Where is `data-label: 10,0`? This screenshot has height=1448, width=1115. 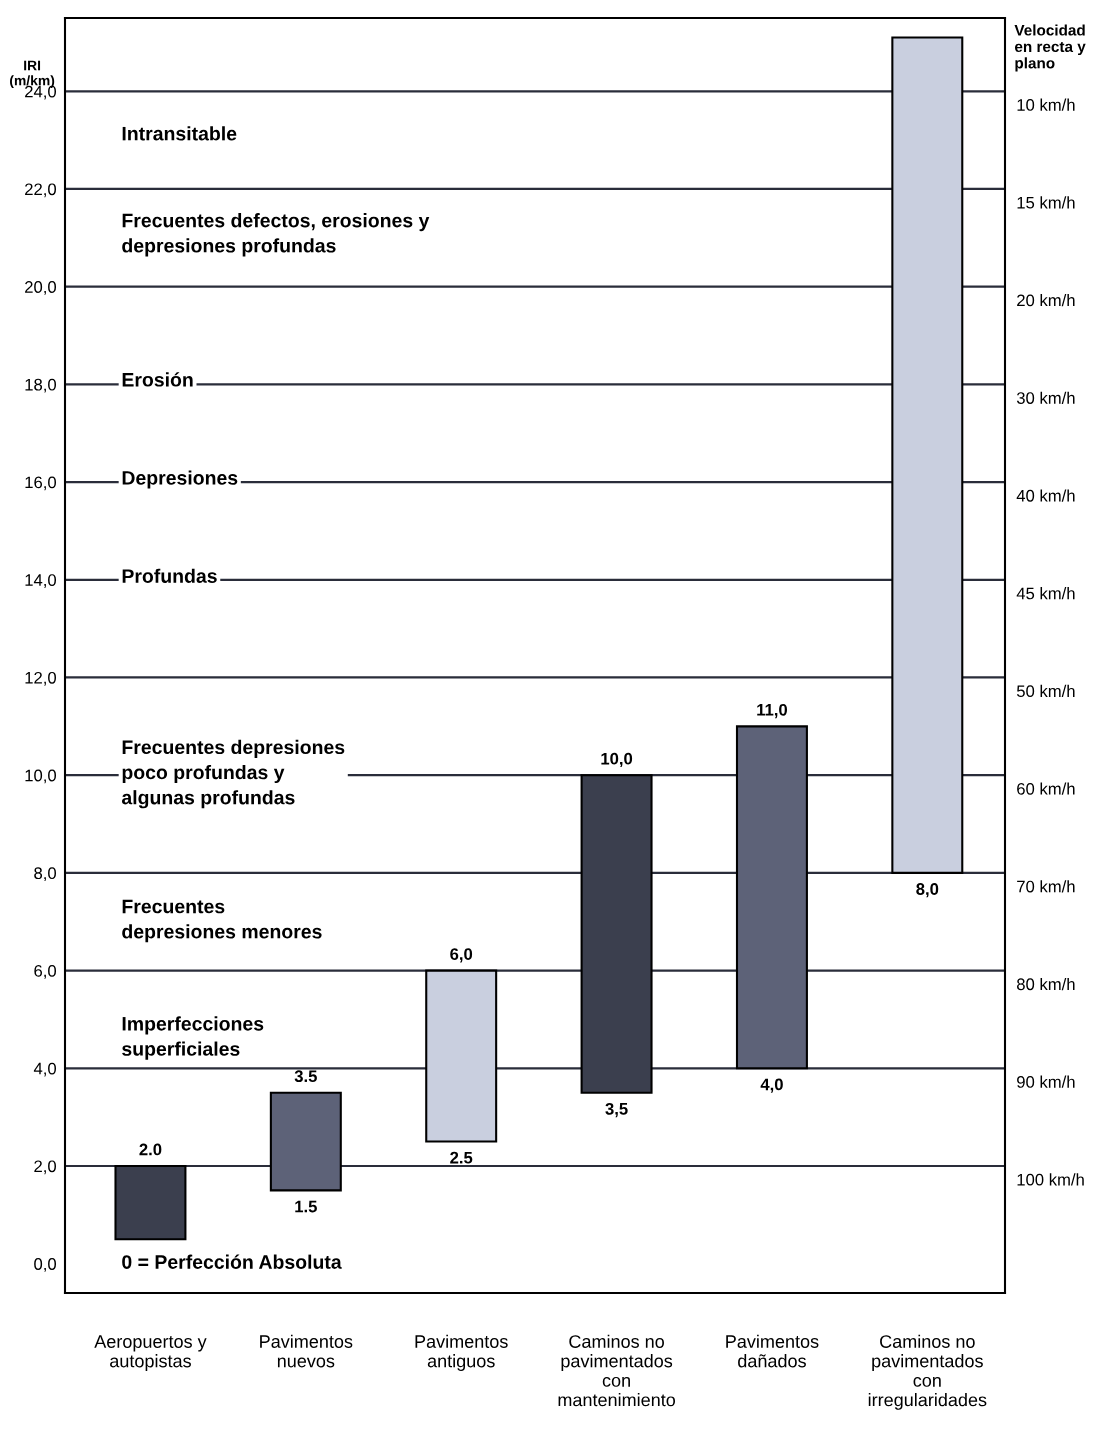
data-label: 10,0 is located at coordinates (617, 759).